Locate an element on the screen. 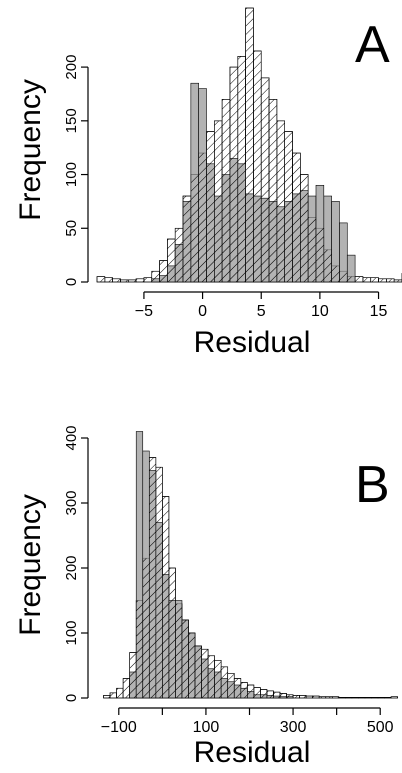 The width and height of the screenshot is (402, 773). panel-a-x-tick-label: 5 is located at coordinates (261, 311).